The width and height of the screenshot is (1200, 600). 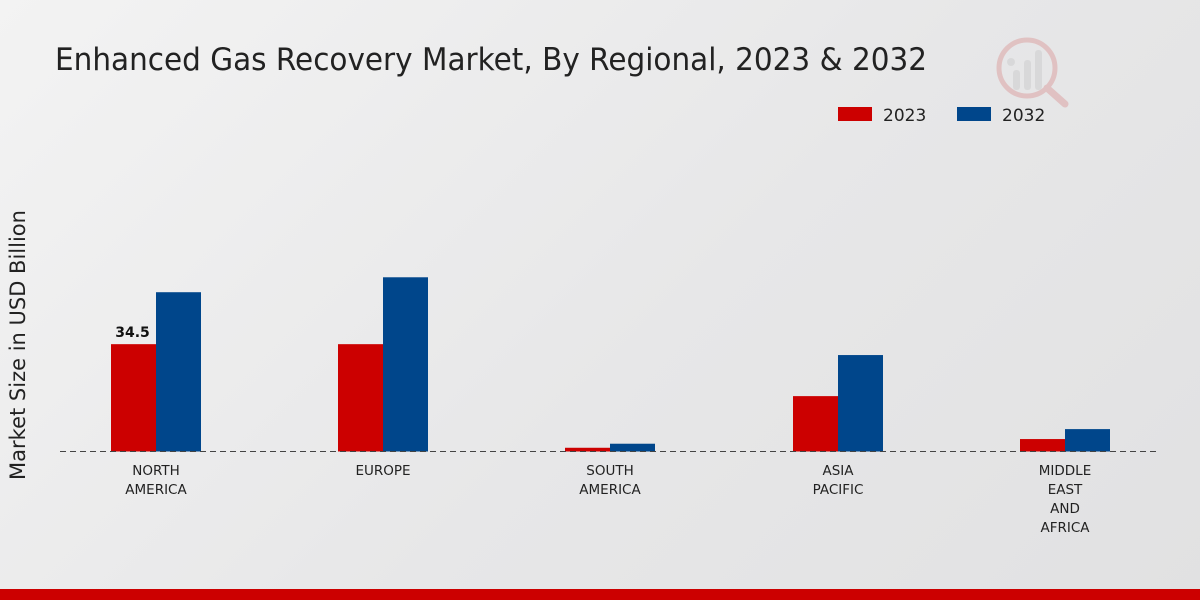 What do you see at coordinates (1023, 116) in the screenshot?
I see `legend-label-2032: 2032` at bounding box center [1023, 116].